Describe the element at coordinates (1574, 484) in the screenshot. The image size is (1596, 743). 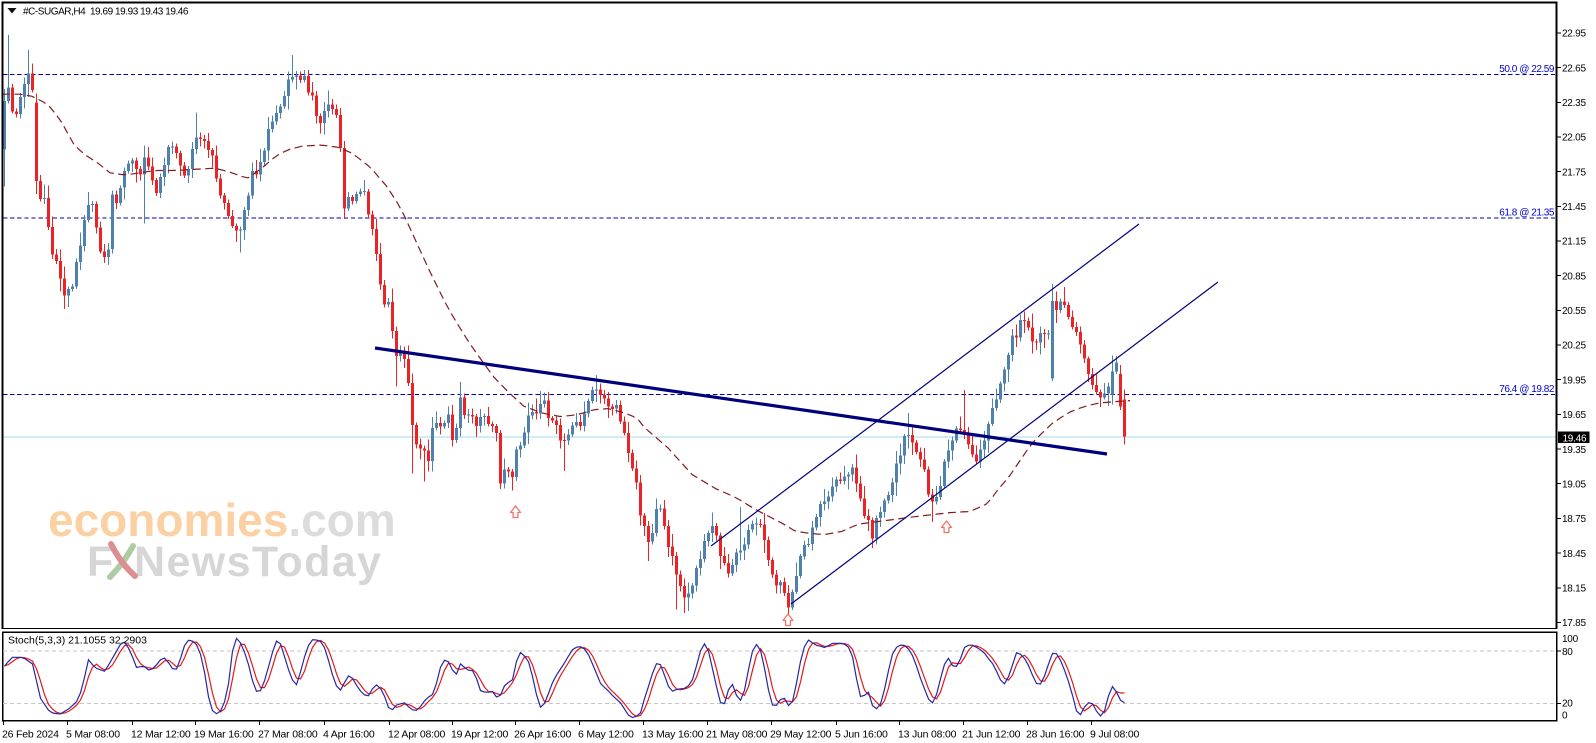
I see `svg-text: 19.05` at that location.